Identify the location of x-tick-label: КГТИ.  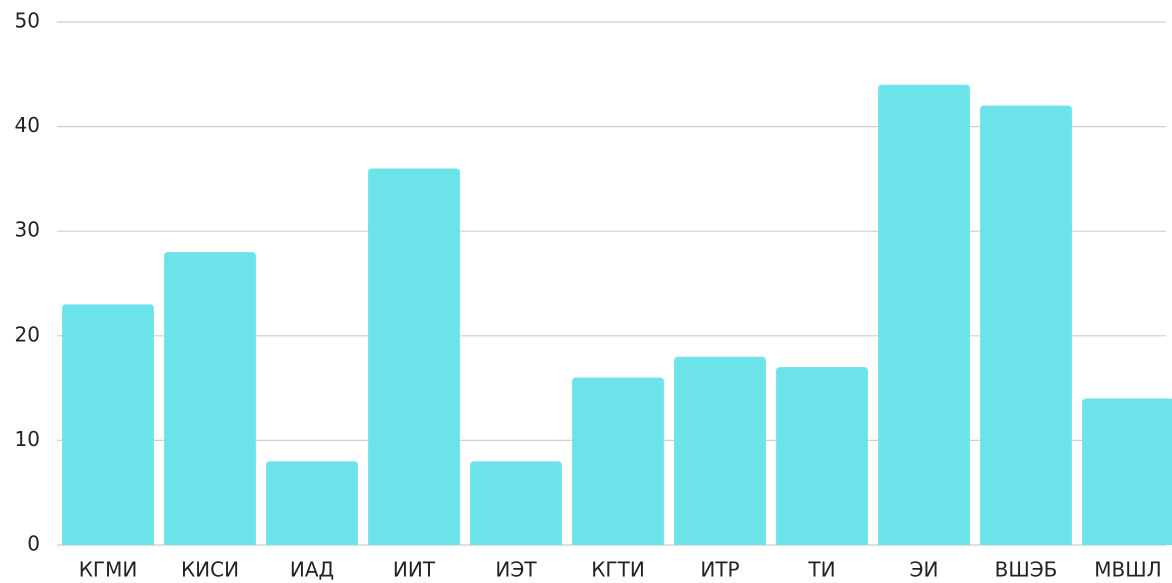
(618, 570).